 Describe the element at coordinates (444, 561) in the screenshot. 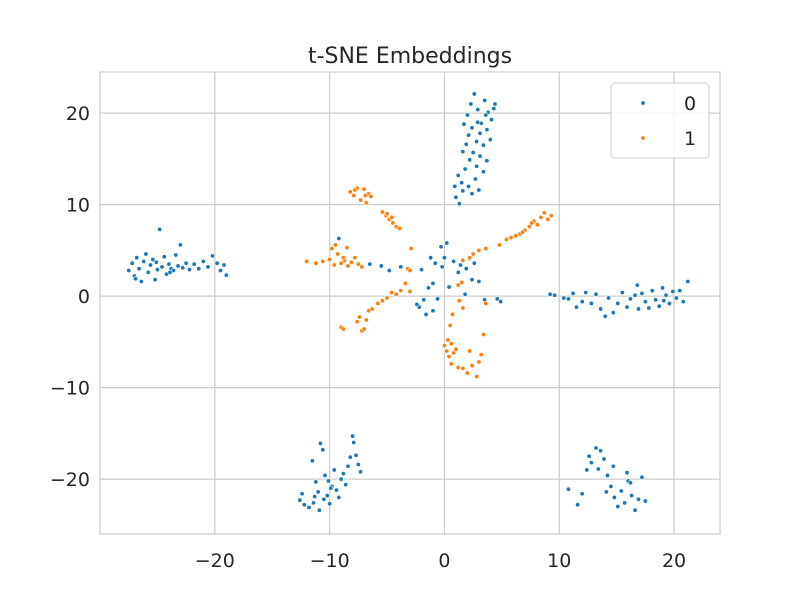

I see `x-tick-label: 0` at that location.